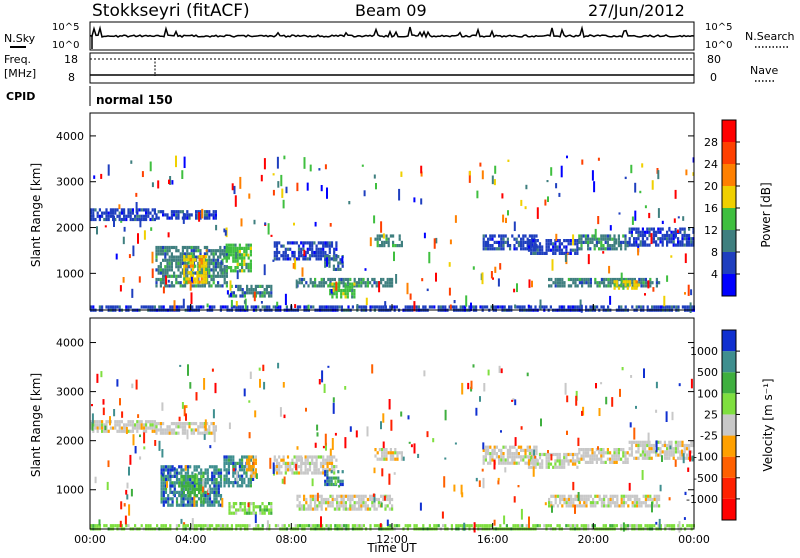 This screenshot has height=558, width=800. I want to click on colorbar-tick-label: 25, so click(711, 414).